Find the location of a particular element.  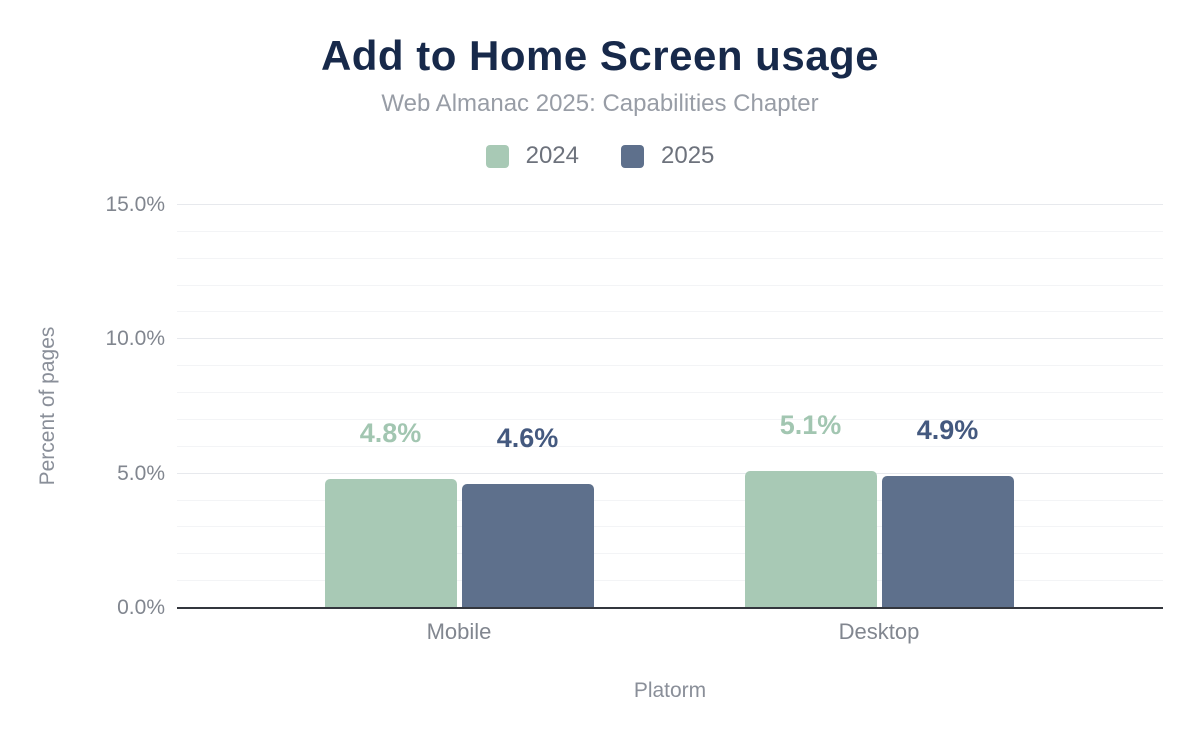

y-tick-0: 0.0% is located at coordinates (141, 607).